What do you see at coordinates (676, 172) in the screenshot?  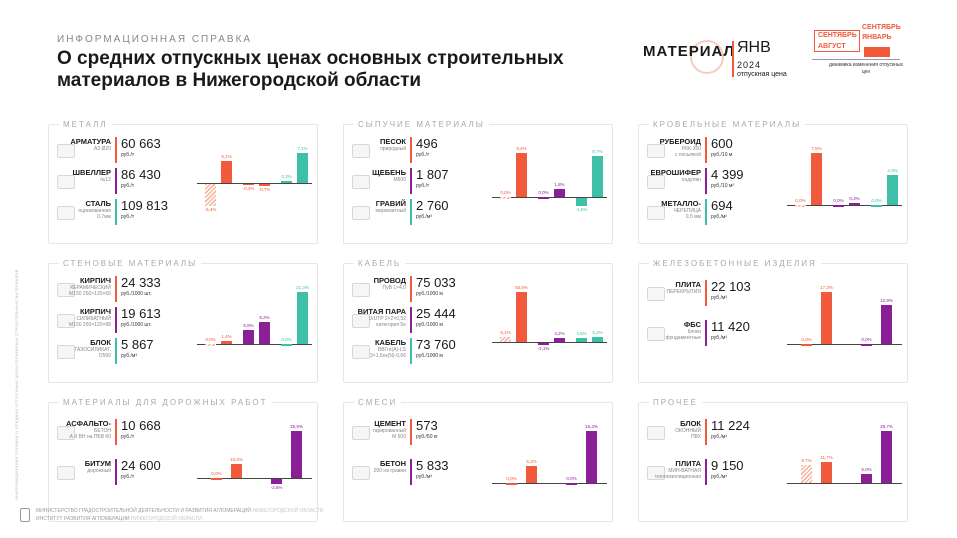 I see `material-name: ЕВРОШИФЕР` at bounding box center [676, 172].